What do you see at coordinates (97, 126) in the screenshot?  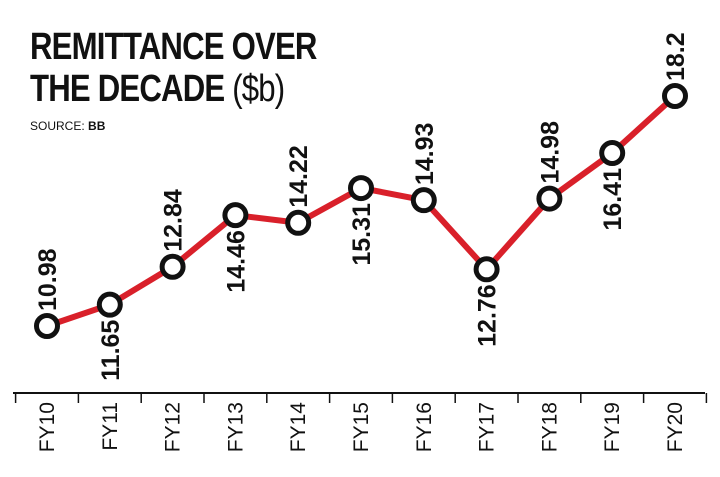 I see `source-value: BB` at bounding box center [97, 126].